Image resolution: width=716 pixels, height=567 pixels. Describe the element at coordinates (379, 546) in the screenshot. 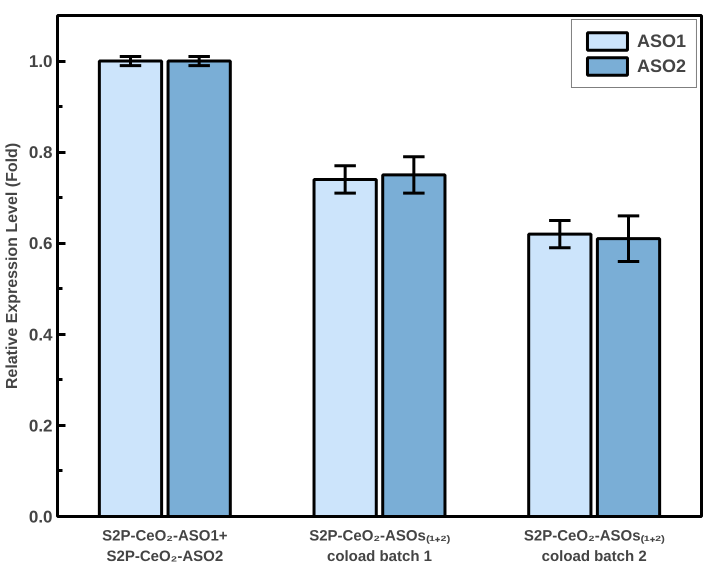

I see `x-tick-label: S2P-CeO₂-ASOs₍₁₊₂₎ coload batch 1` at that location.